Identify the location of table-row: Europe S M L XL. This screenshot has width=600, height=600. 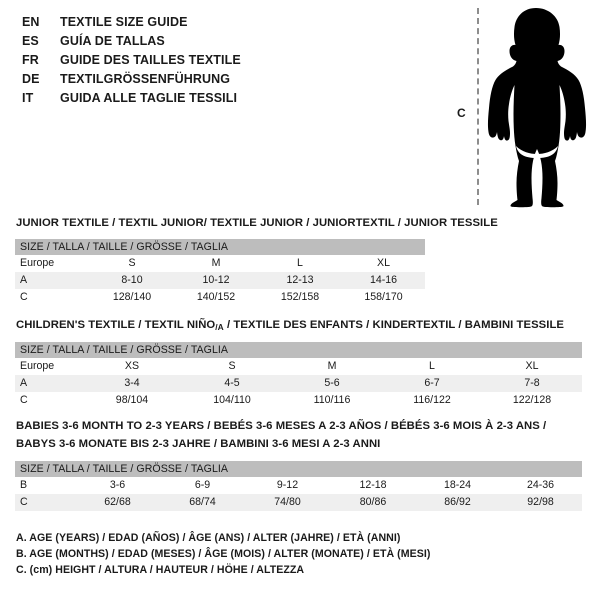
(220, 263).